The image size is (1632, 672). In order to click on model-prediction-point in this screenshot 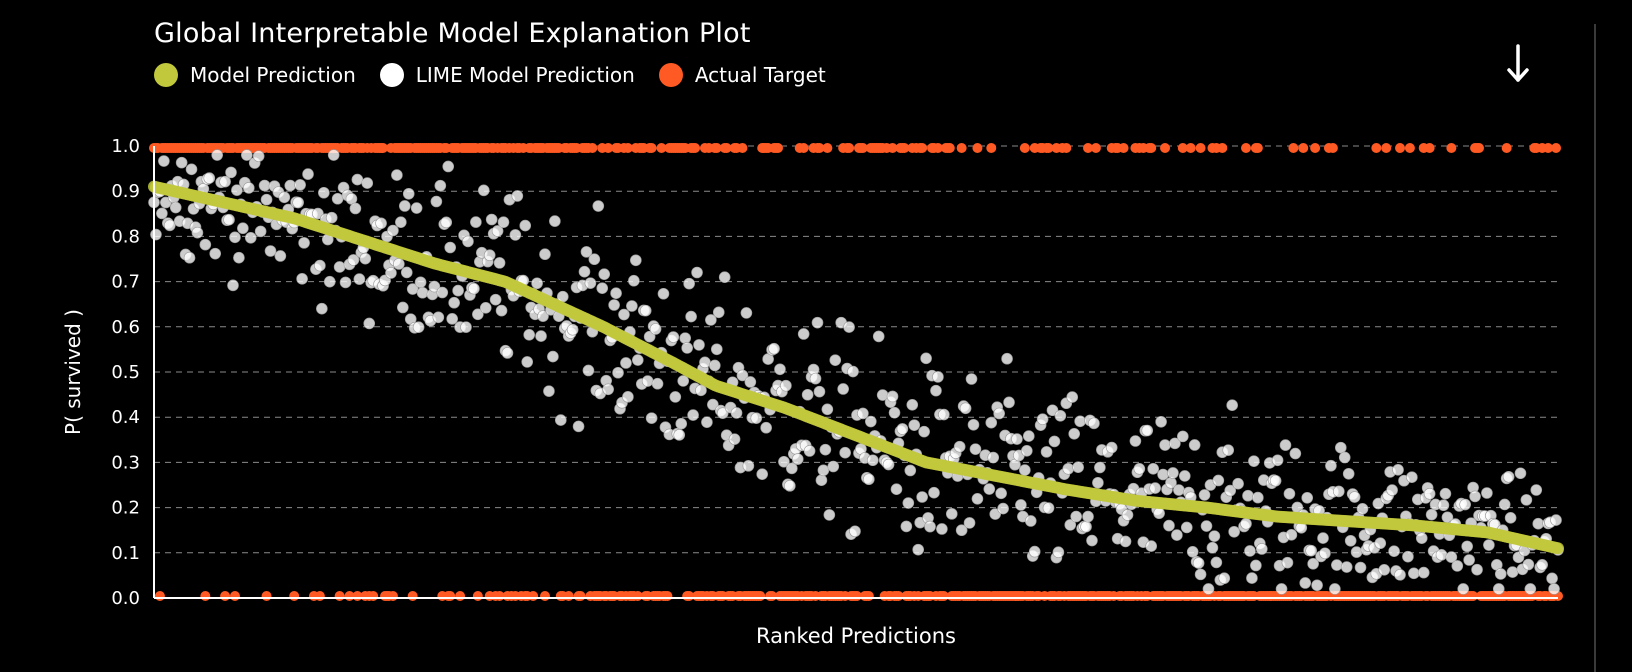, I will do `click(1558, 548)`.